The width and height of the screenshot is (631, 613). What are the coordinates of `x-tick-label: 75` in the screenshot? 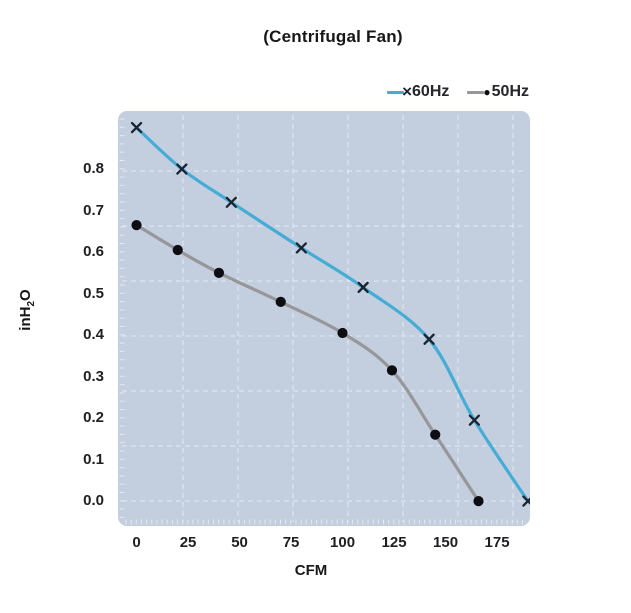 It's located at (291, 542).